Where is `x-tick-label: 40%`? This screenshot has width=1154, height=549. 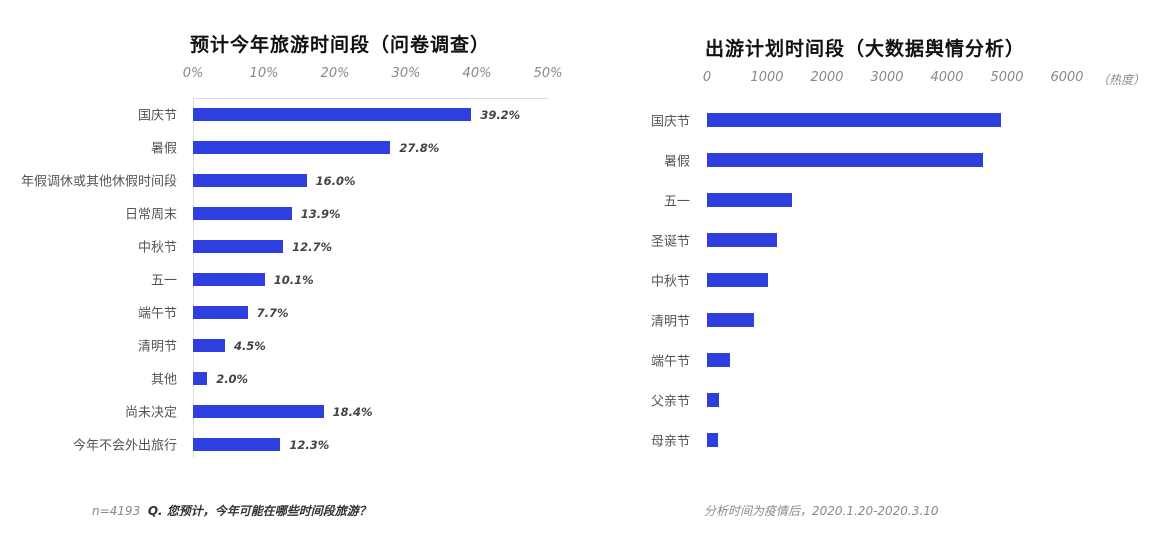 x-tick-label: 40% is located at coordinates (477, 73).